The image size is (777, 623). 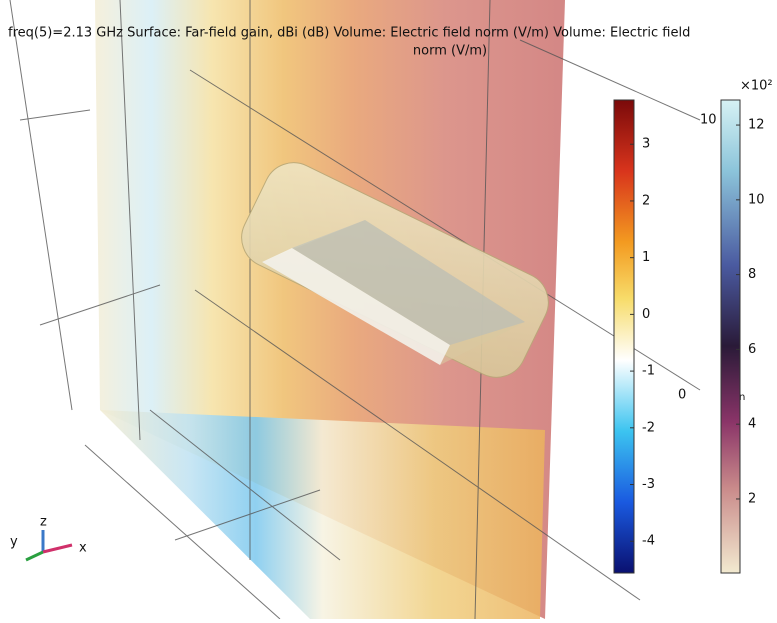 I want to click on colorbar-tick-label: 0, so click(x=646, y=314).